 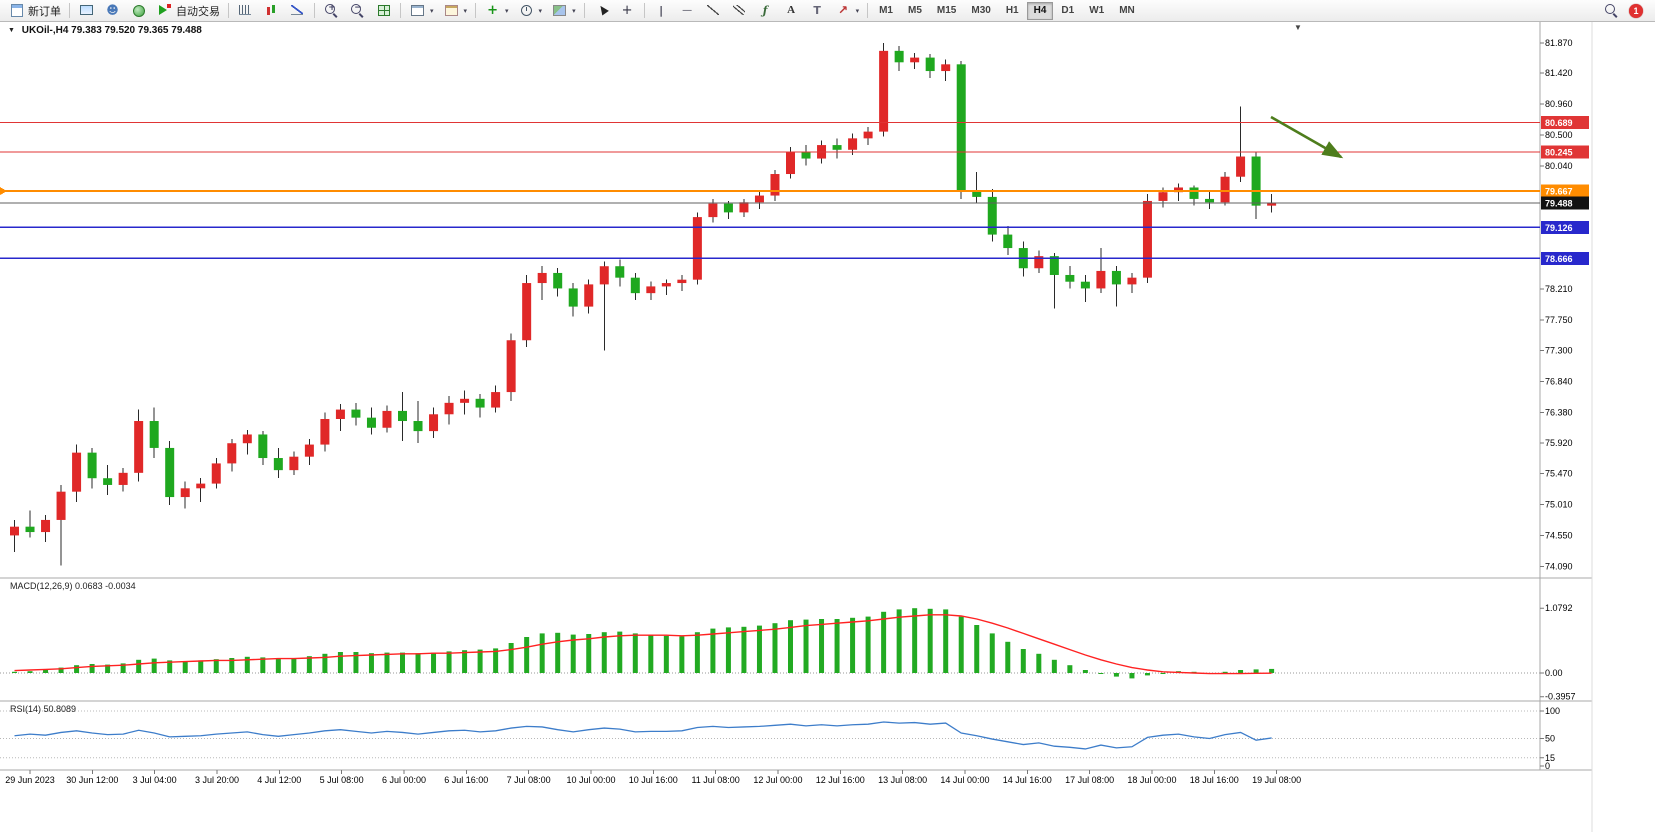 What do you see at coordinates (601, 11) in the screenshot?
I see `cursor-button` at bounding box center [601, 11].